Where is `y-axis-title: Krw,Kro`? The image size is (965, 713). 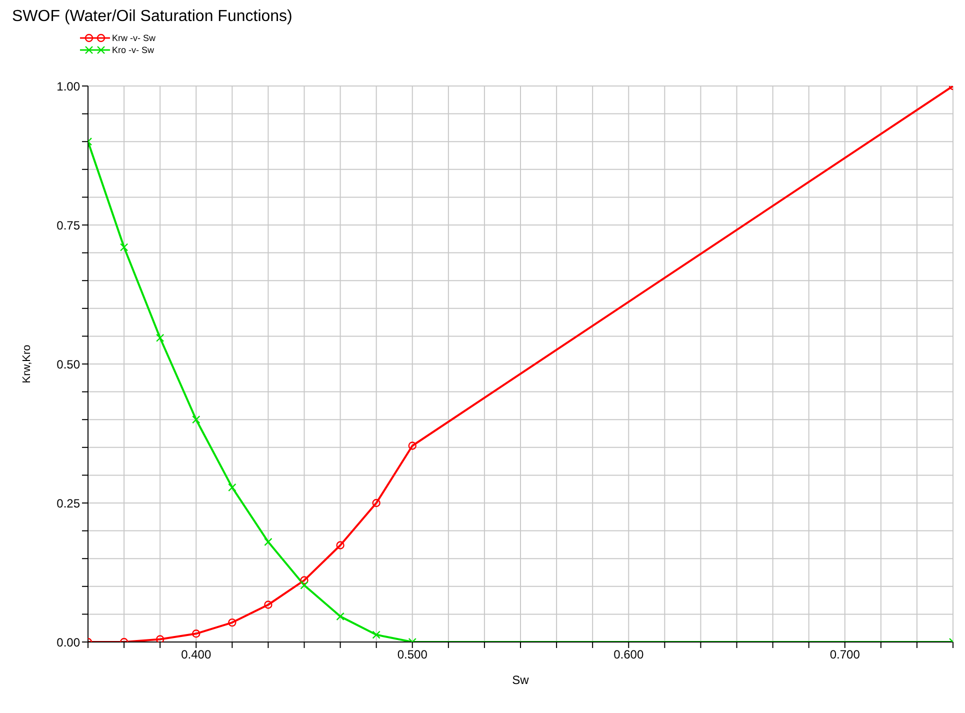
y-axis-title: Krw,Kro is located at coordinates (26, 364).